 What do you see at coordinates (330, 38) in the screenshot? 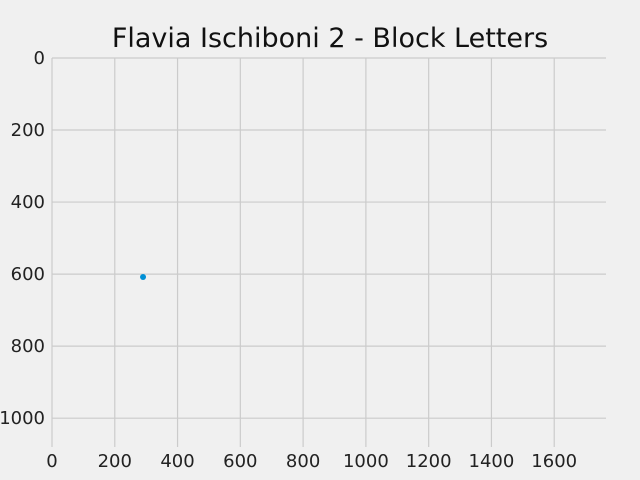
I see `chart-title: Flavia Ischiboni 2 - Block Letters` at bounding box center [330, 38].